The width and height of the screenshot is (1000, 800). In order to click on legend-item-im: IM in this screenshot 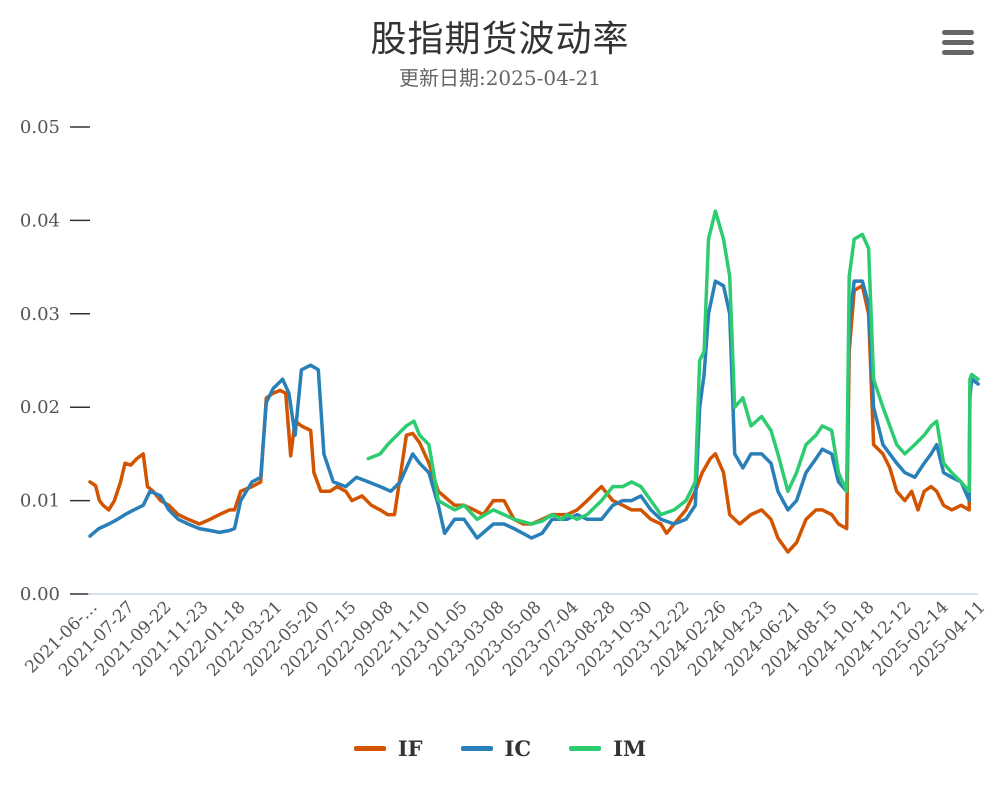, I will do `click(607, 748)`.